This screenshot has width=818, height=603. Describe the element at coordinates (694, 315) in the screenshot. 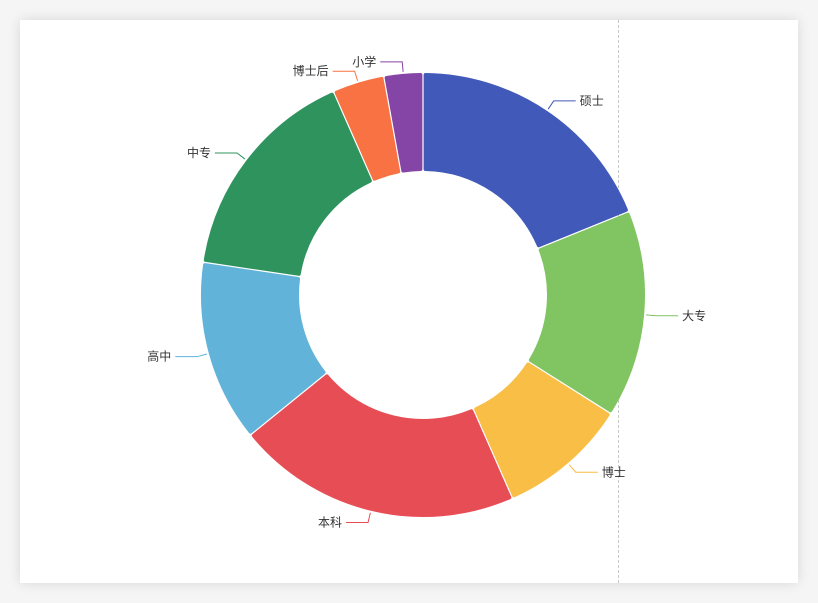

I see `slice-label-1: 大专` at that location.